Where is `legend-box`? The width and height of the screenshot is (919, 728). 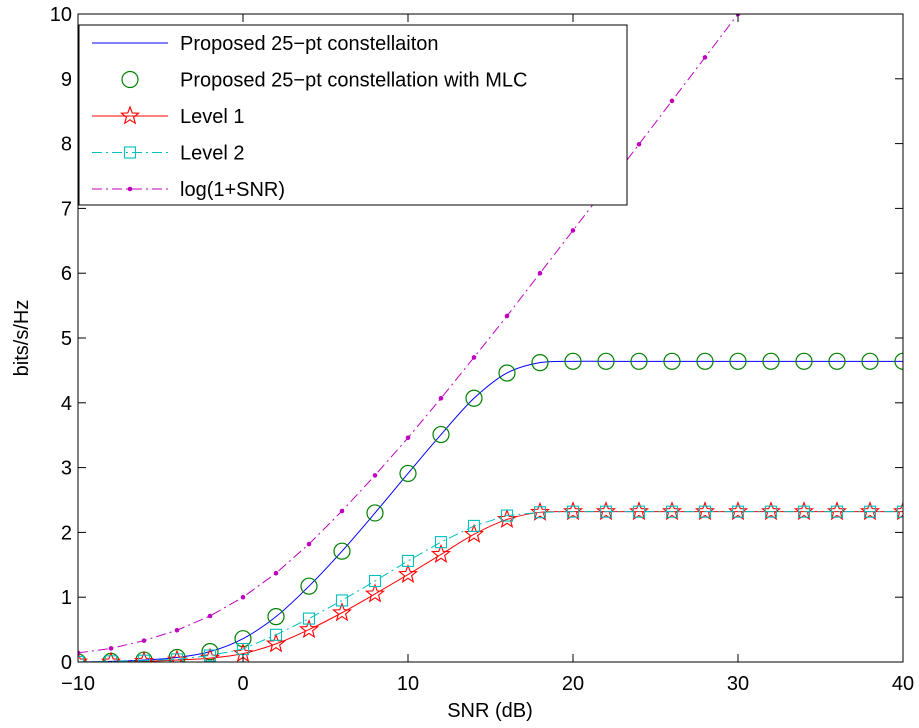 legend-box is located at coordinates (353, 115).